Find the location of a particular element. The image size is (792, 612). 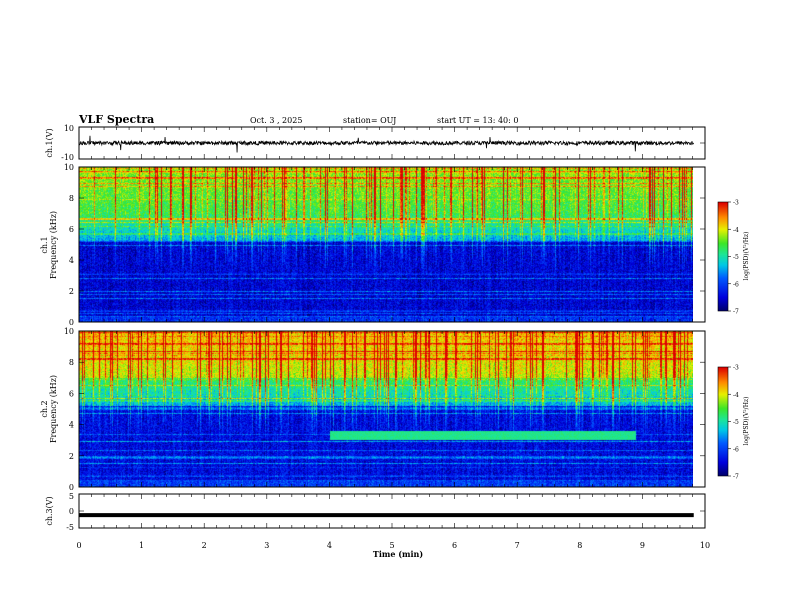

ch3-ytick-bottom: -5 is located at coordinates (70, 527).